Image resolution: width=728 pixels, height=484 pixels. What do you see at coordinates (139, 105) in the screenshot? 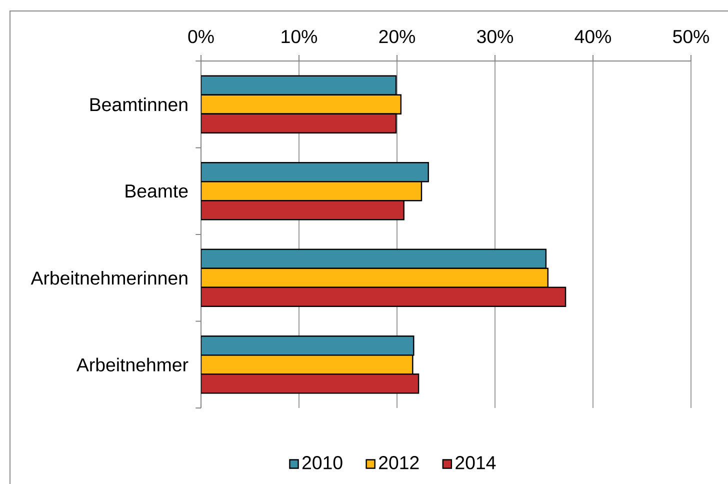
I see `y-tick-label: Beamtinnen` at bounding box center [139, 105].